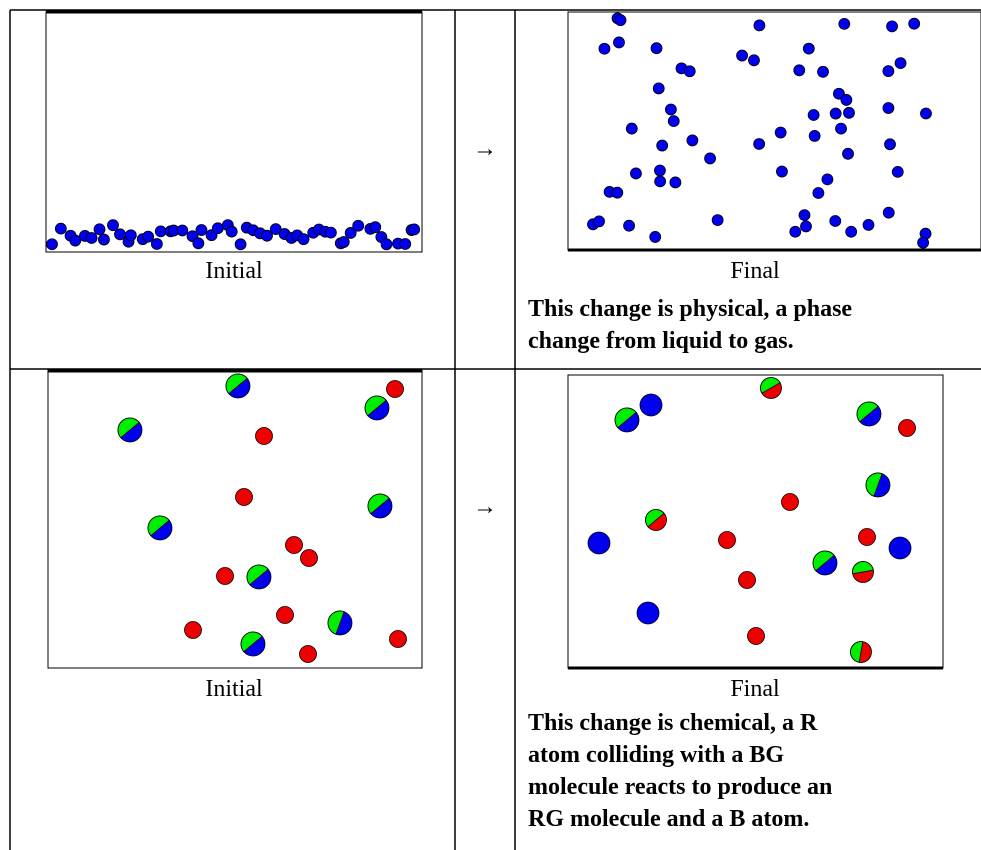 This screenshot has width=981, height=850. I want to click on description-line: change from liquid to gas., so click(661, 341).